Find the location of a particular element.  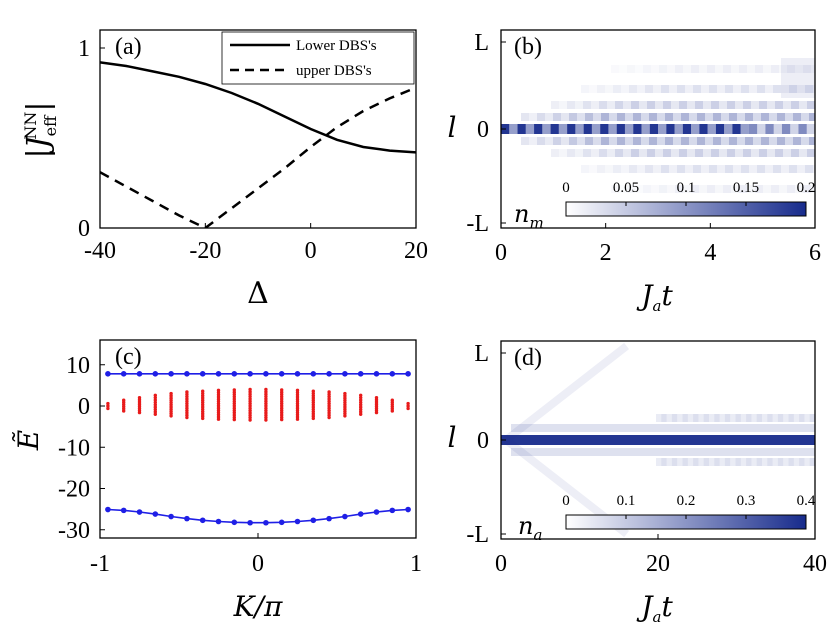

legend-a: Lower DBS's upper DBS's is located at coordinates (318, 58).